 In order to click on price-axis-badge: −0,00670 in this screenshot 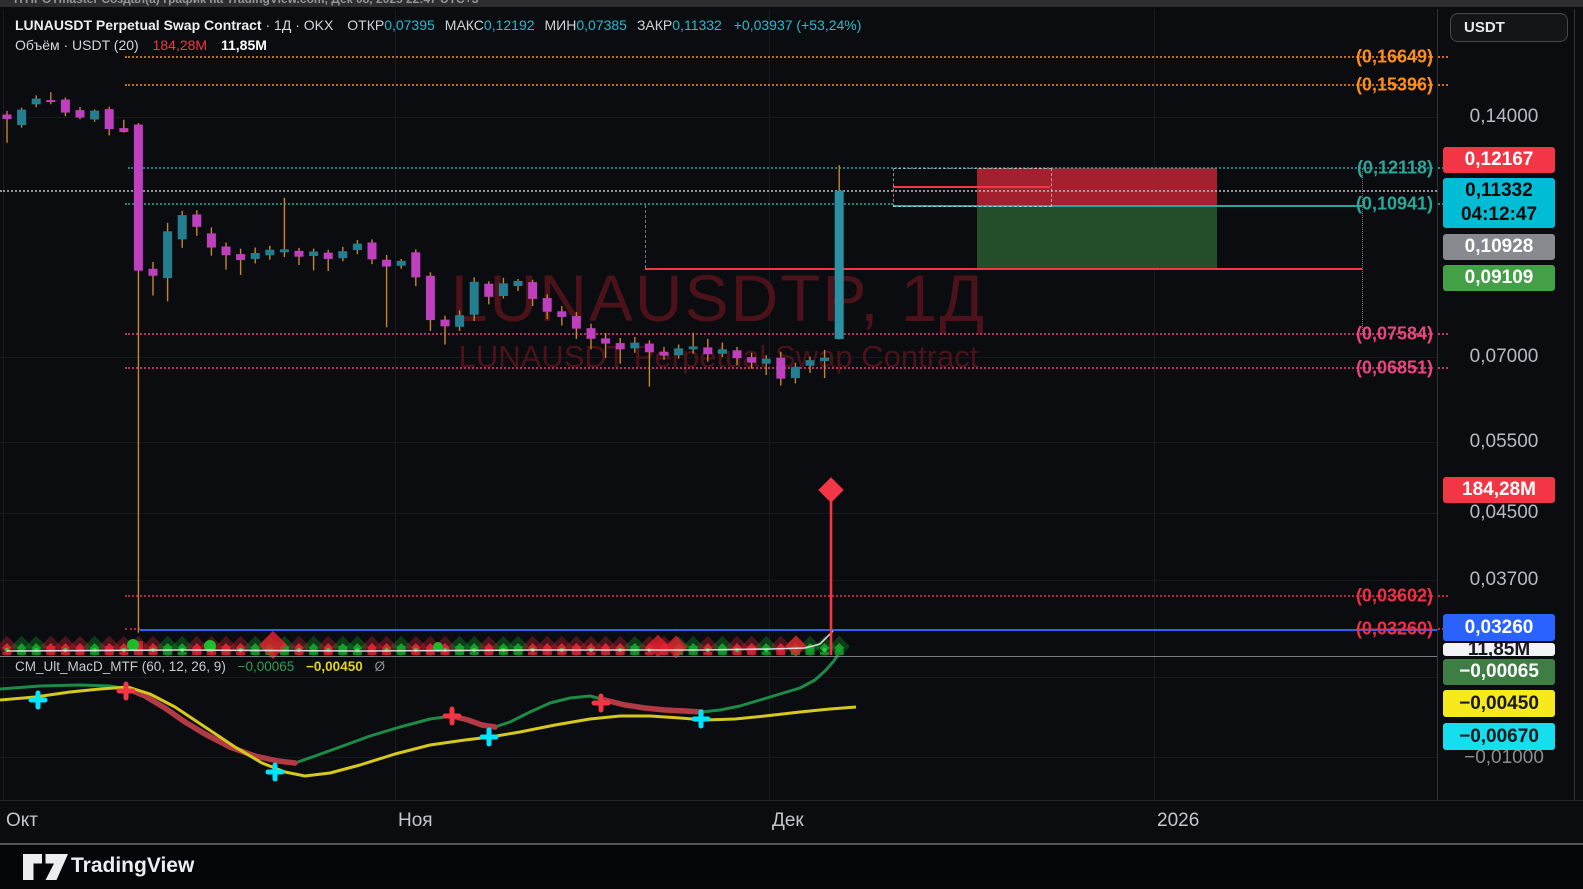, I will do `click(1499, 736)`.